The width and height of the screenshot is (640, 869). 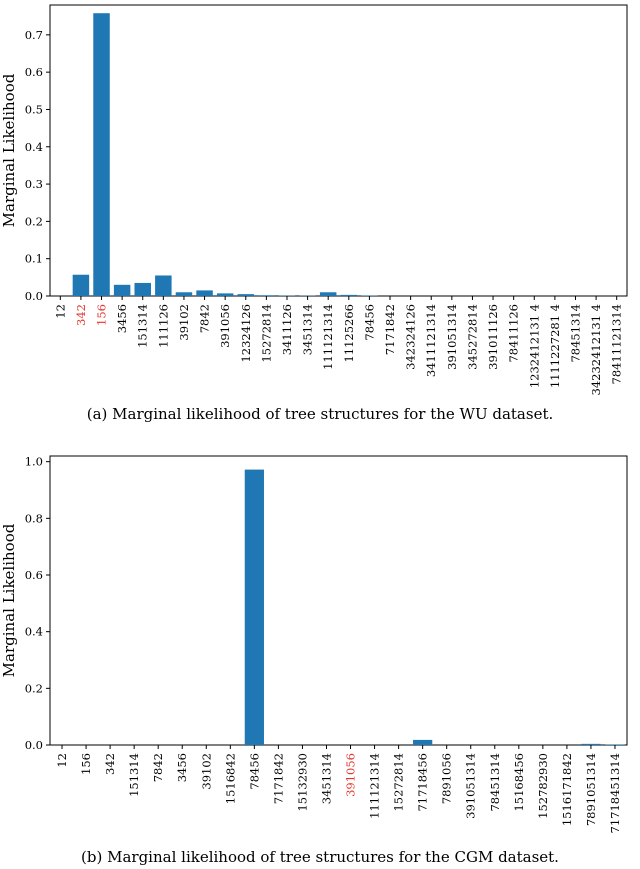 I want to click on y-tick-label: 0.8, so click(x=34, y=518).